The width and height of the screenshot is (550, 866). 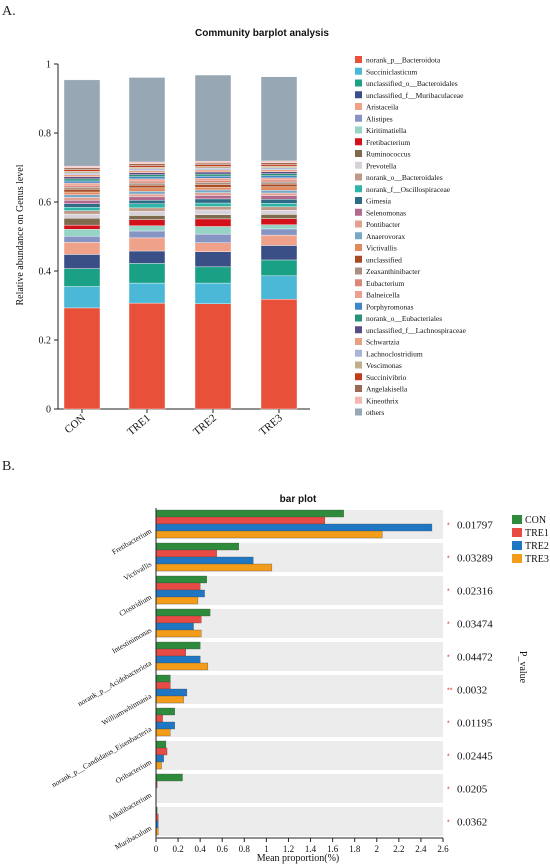 I want to click on legend-label: Kineothrix, so click(x=382, y=400).